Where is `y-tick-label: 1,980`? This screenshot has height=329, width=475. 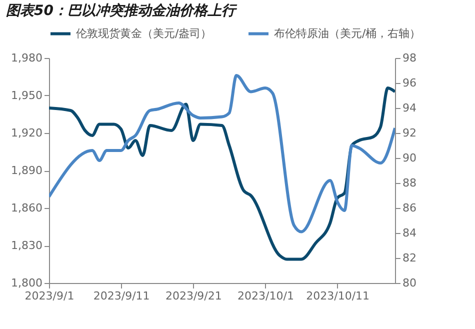
y-tick-label: 1,980 is located at coordinates (26, 58).